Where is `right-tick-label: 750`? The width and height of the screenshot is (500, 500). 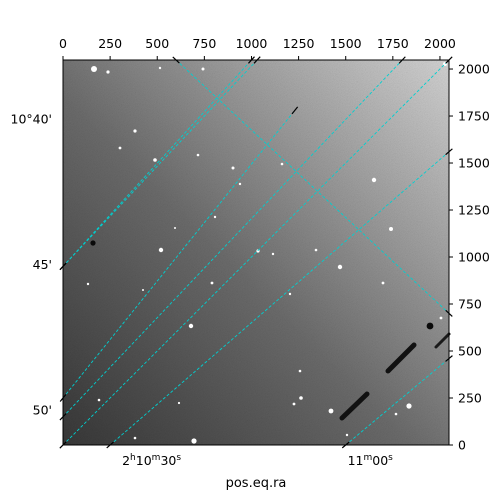 right-tick-label: 750 is located at coordinates (470, 304).